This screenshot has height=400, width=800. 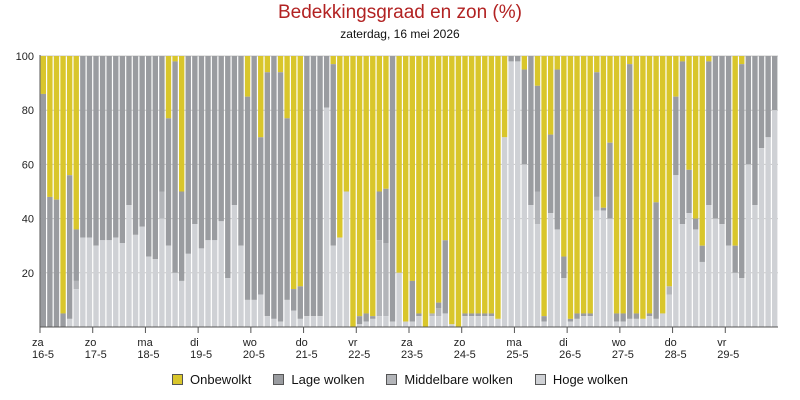 What do you see at coordinates (563, 343) in the screenshot?
I see `x-tick-day-label: di` at bounding box center [563, 343].